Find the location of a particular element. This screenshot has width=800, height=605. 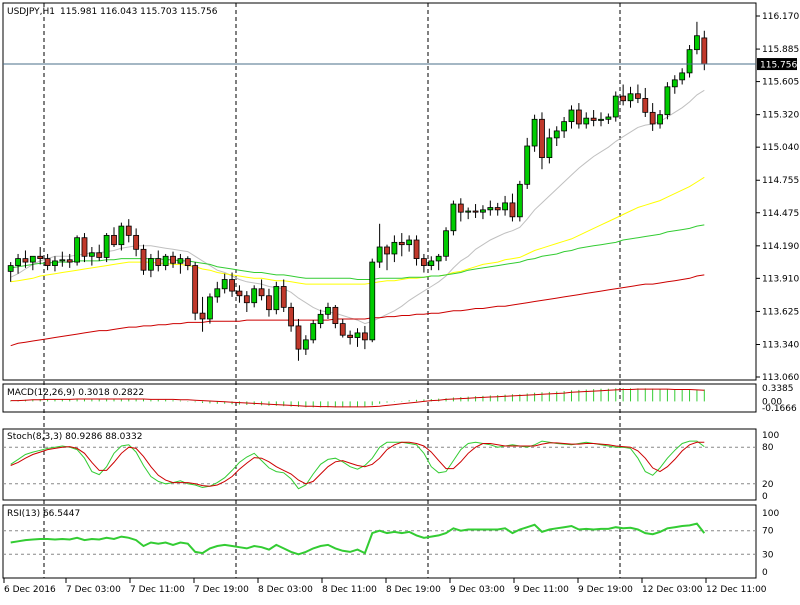

rsi-tick-label: 0 is located at coordinates (765, 573).